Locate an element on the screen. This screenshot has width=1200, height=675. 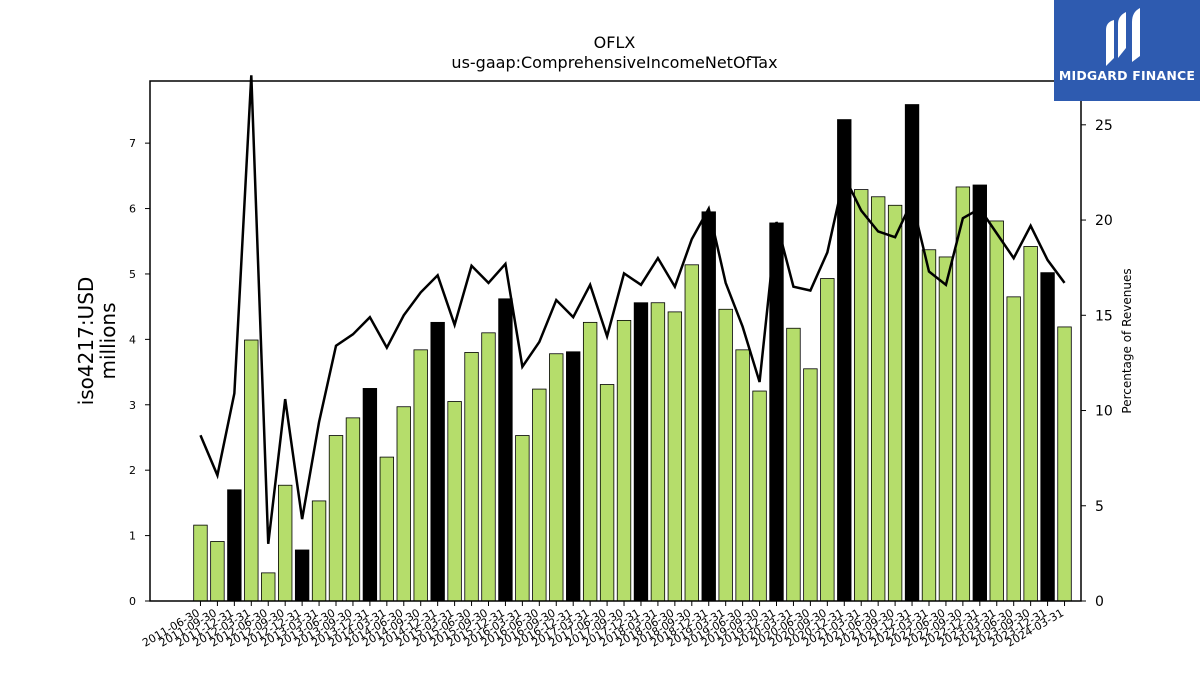
y-tick-label: 4 is located at coordinates (132, 339).